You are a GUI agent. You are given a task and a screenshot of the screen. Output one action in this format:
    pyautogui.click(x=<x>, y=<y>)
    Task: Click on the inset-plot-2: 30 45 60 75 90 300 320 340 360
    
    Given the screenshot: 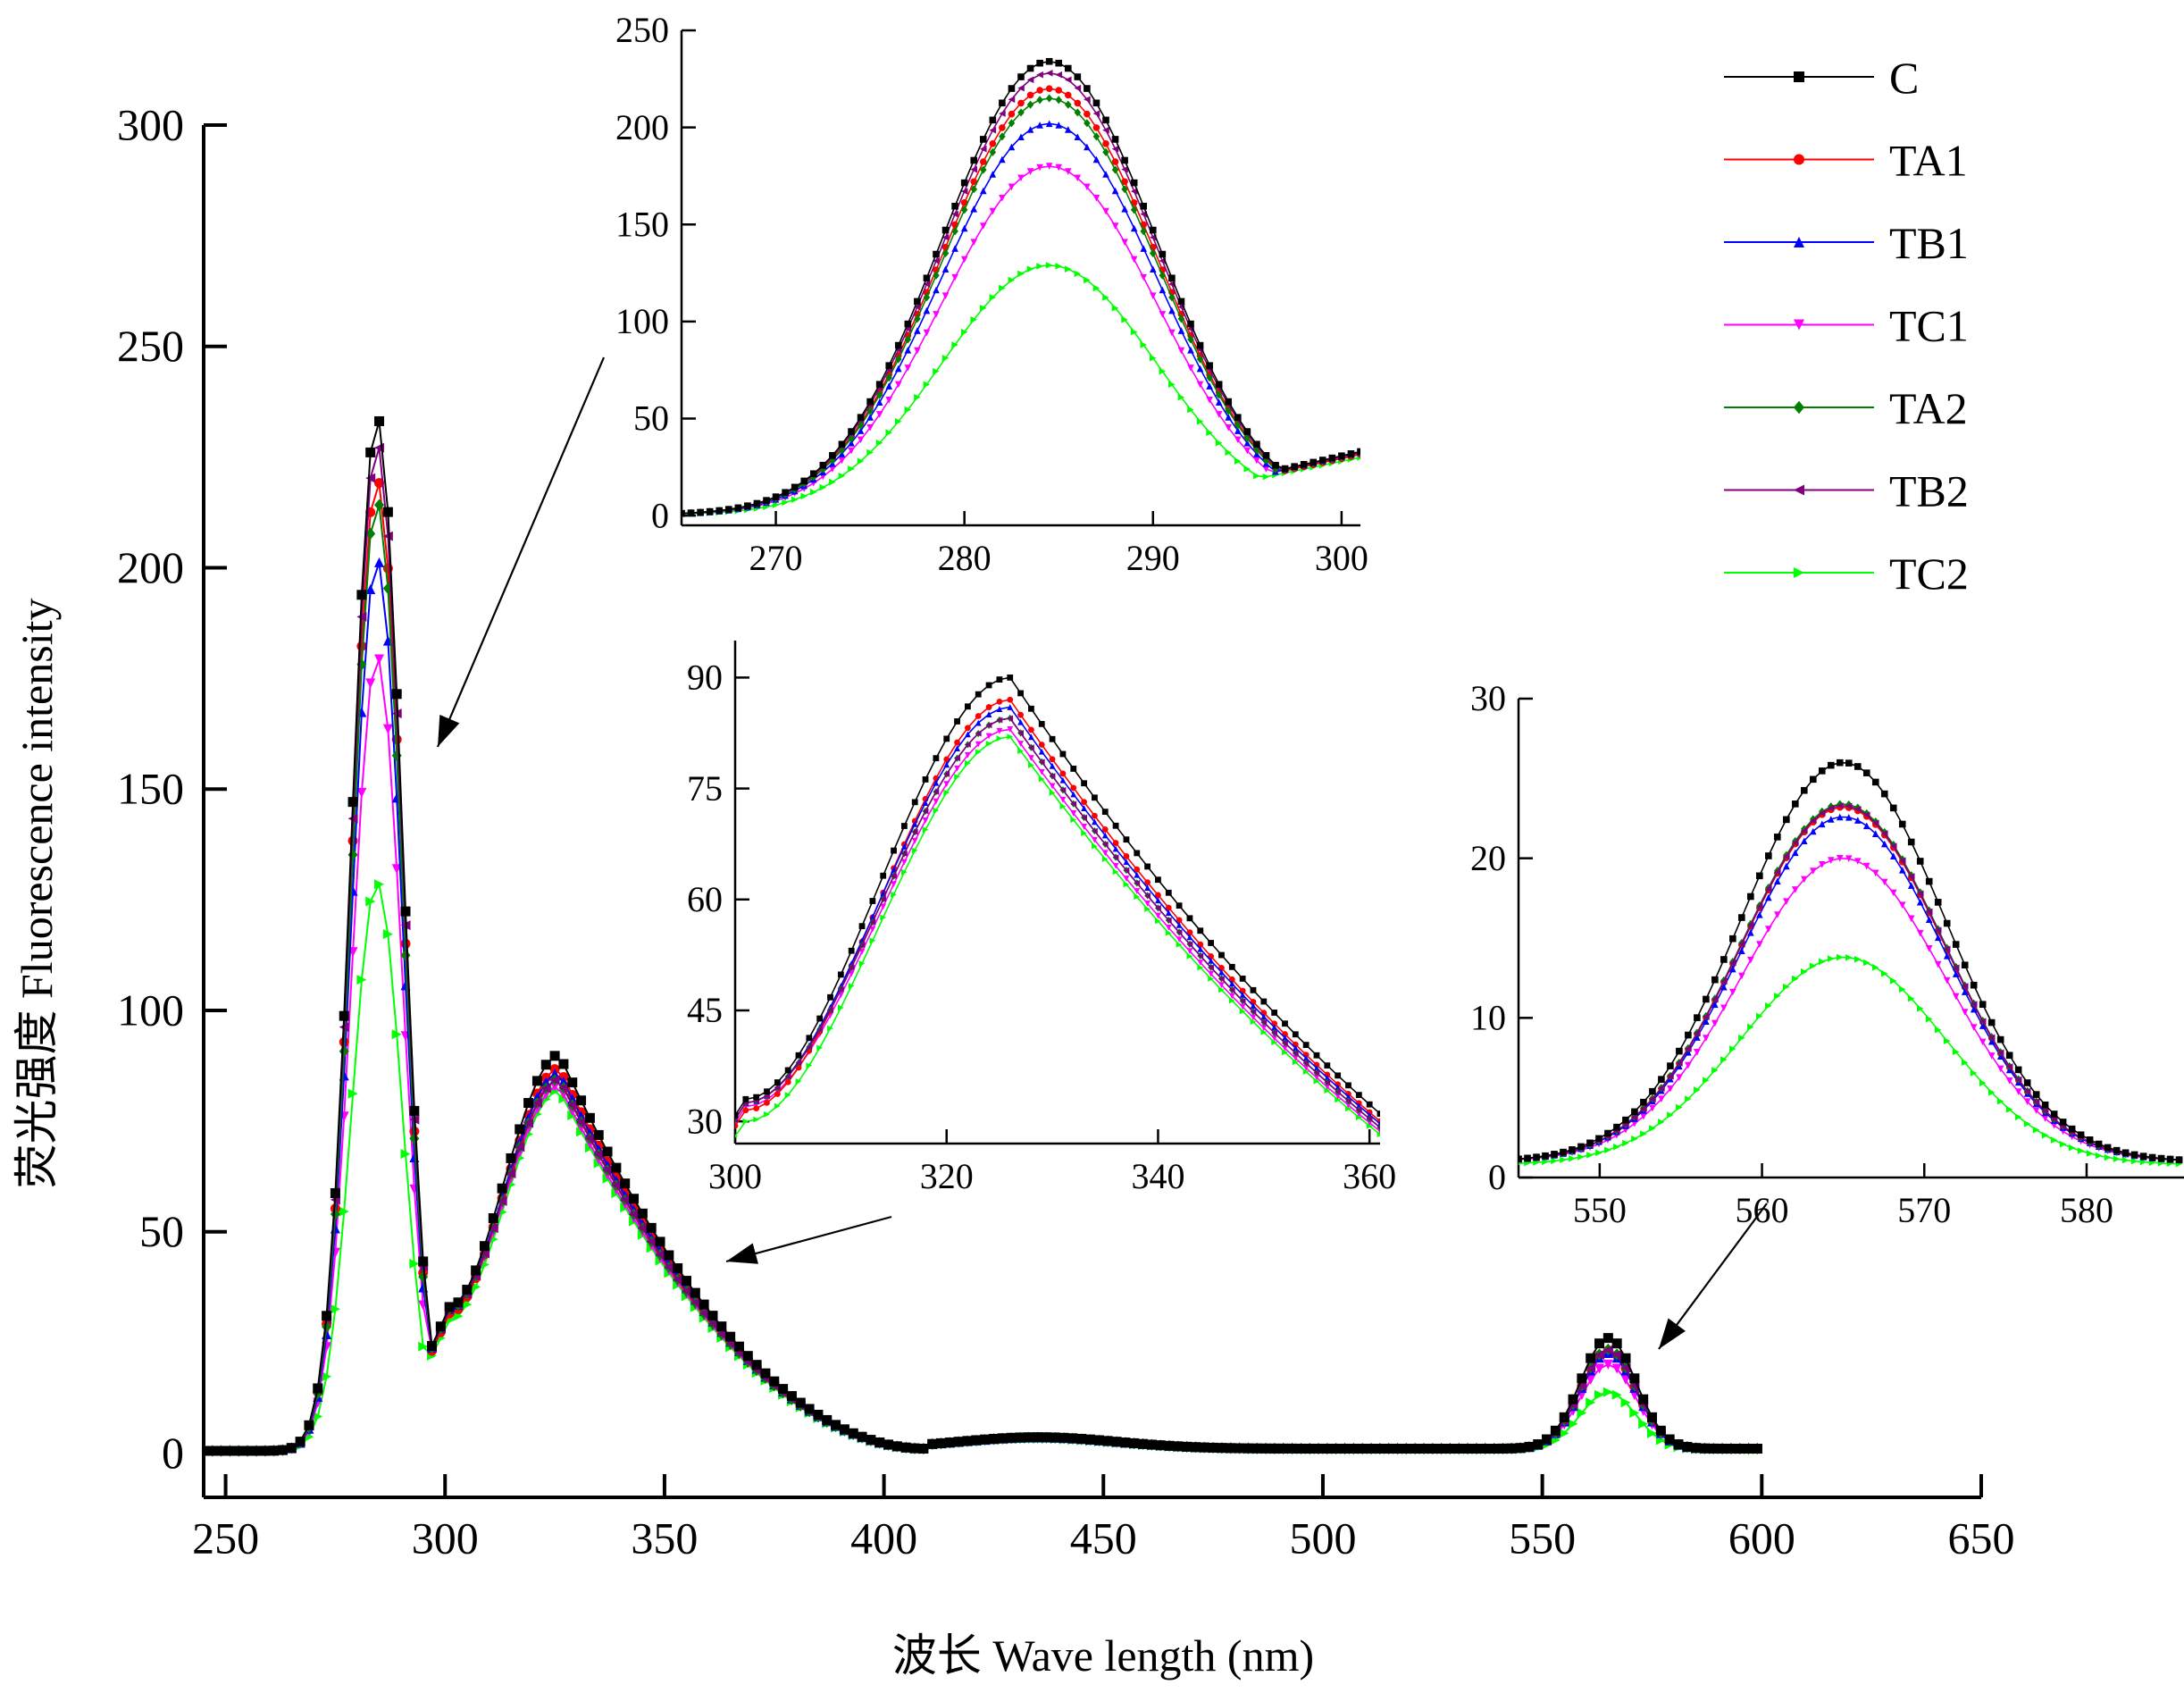 What is the action you would take?
    pyautogui.click(x=1041, y=918)
    